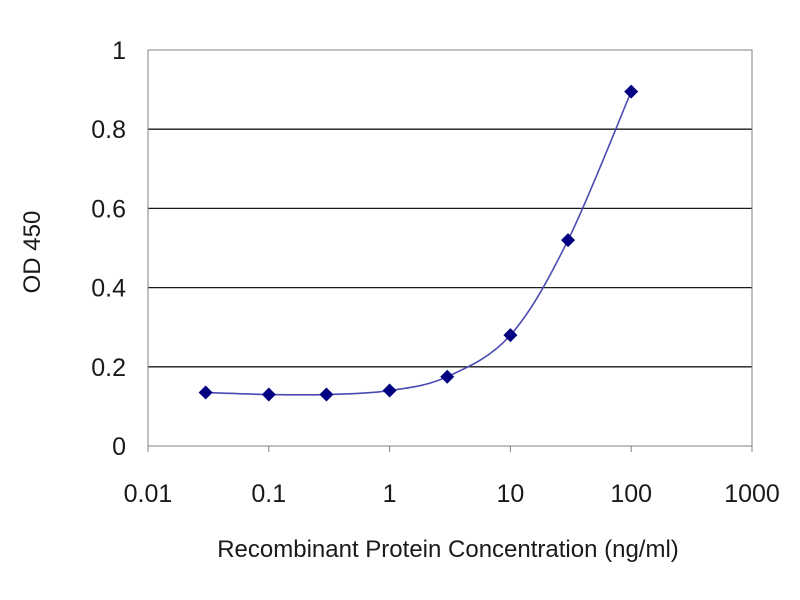  I want to click on x-axis-tick-labels: 0.01 0.1 1 10 100 1000, so click(452, 494).